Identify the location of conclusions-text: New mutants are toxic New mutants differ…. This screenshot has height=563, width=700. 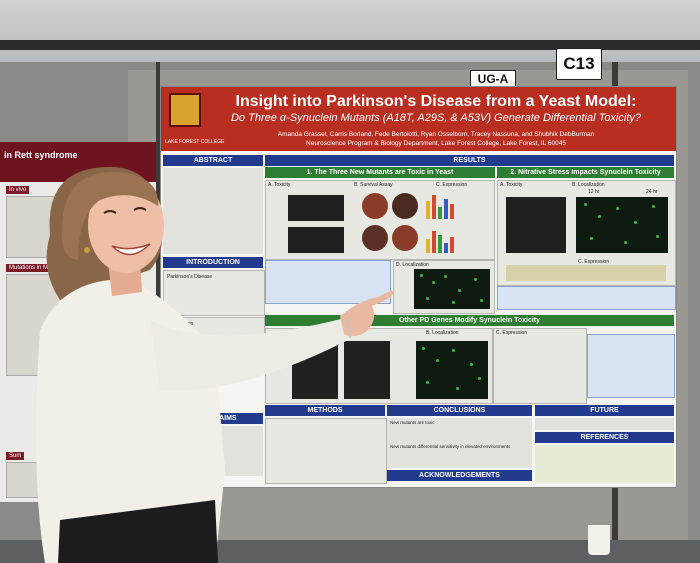
(459, 443).